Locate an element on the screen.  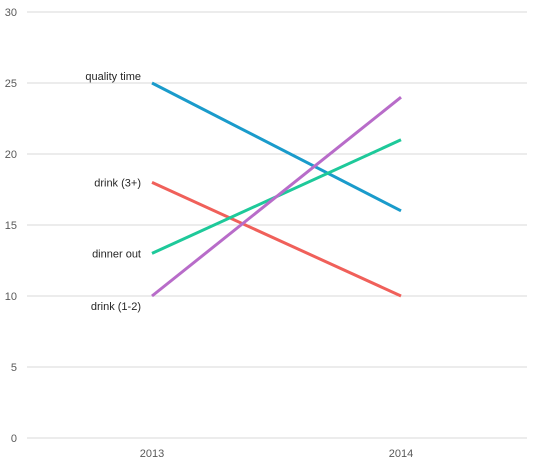
y-tick-label: 5 is located at coordinates (14, 368).